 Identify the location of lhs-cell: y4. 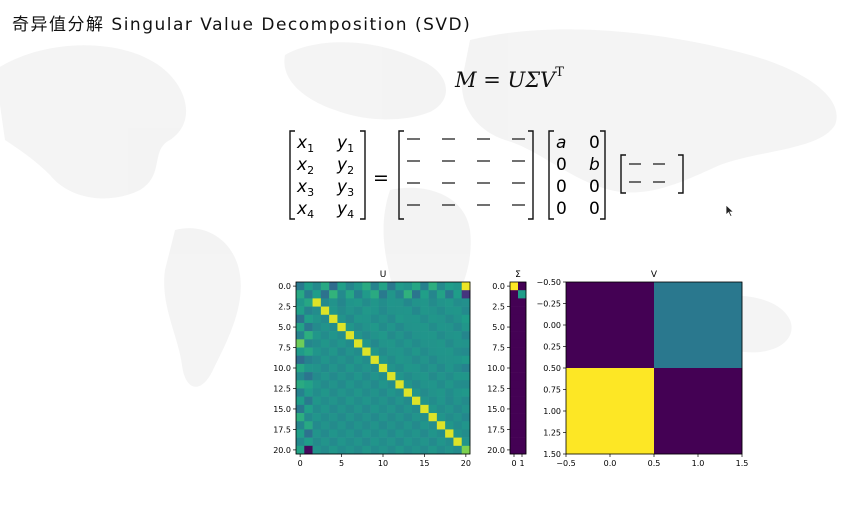
(345, 210).